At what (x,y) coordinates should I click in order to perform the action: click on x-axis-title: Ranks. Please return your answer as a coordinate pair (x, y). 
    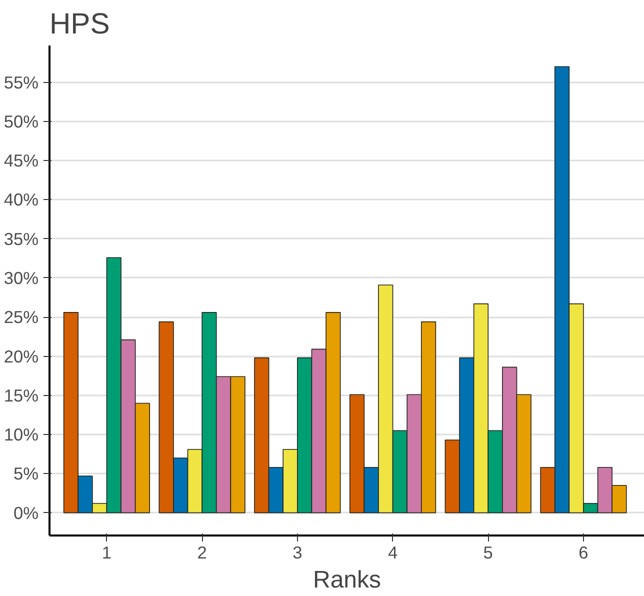
    Looking at the image, I should click on (347, 580).